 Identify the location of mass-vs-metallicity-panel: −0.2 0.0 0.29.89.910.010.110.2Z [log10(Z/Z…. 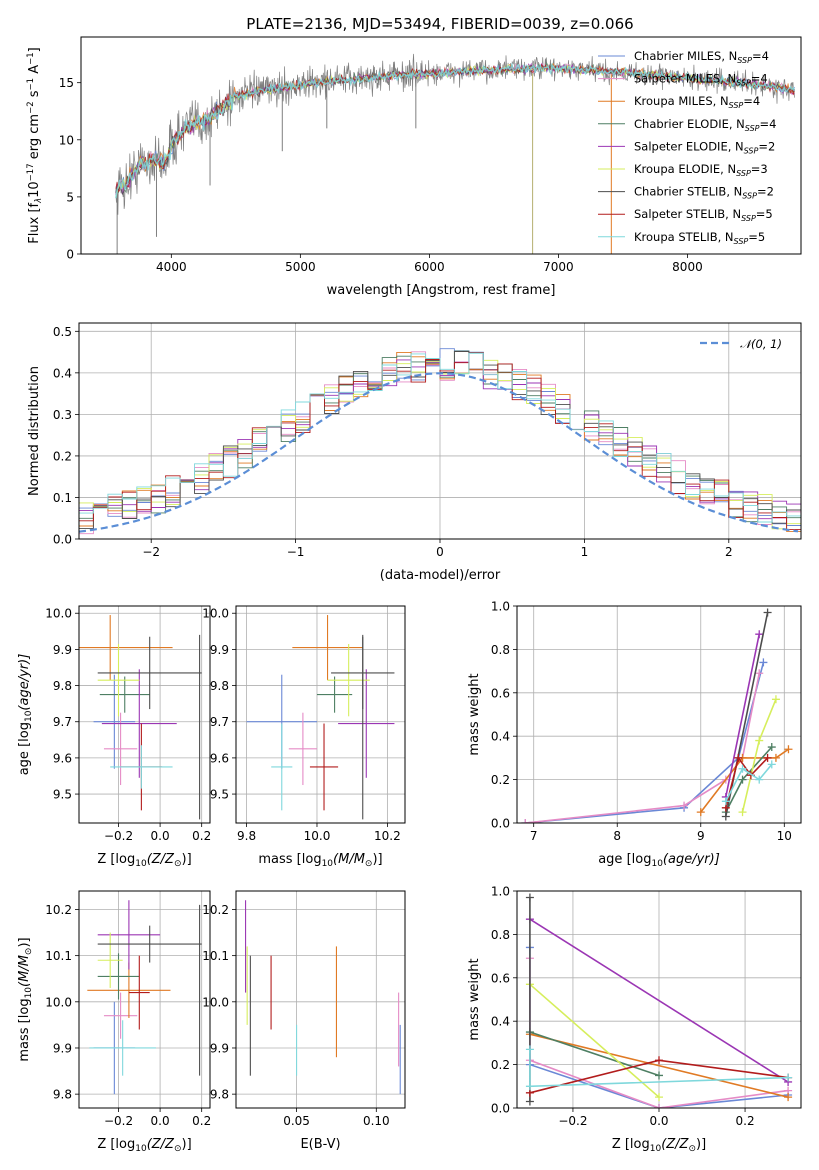
(114, 1022).